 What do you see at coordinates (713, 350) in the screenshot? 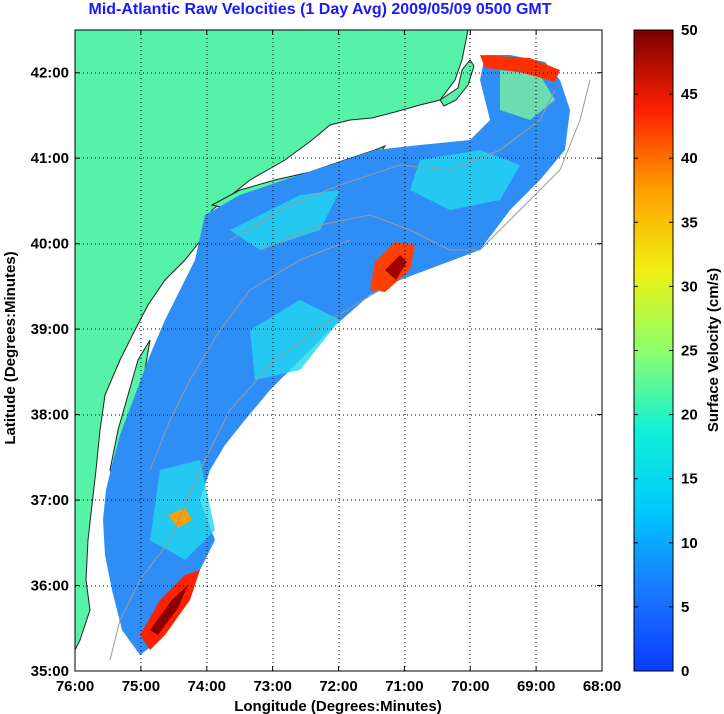
I see `colorbar-label: Surface Velocity (cm/s)` at bounding box center [713, 350].